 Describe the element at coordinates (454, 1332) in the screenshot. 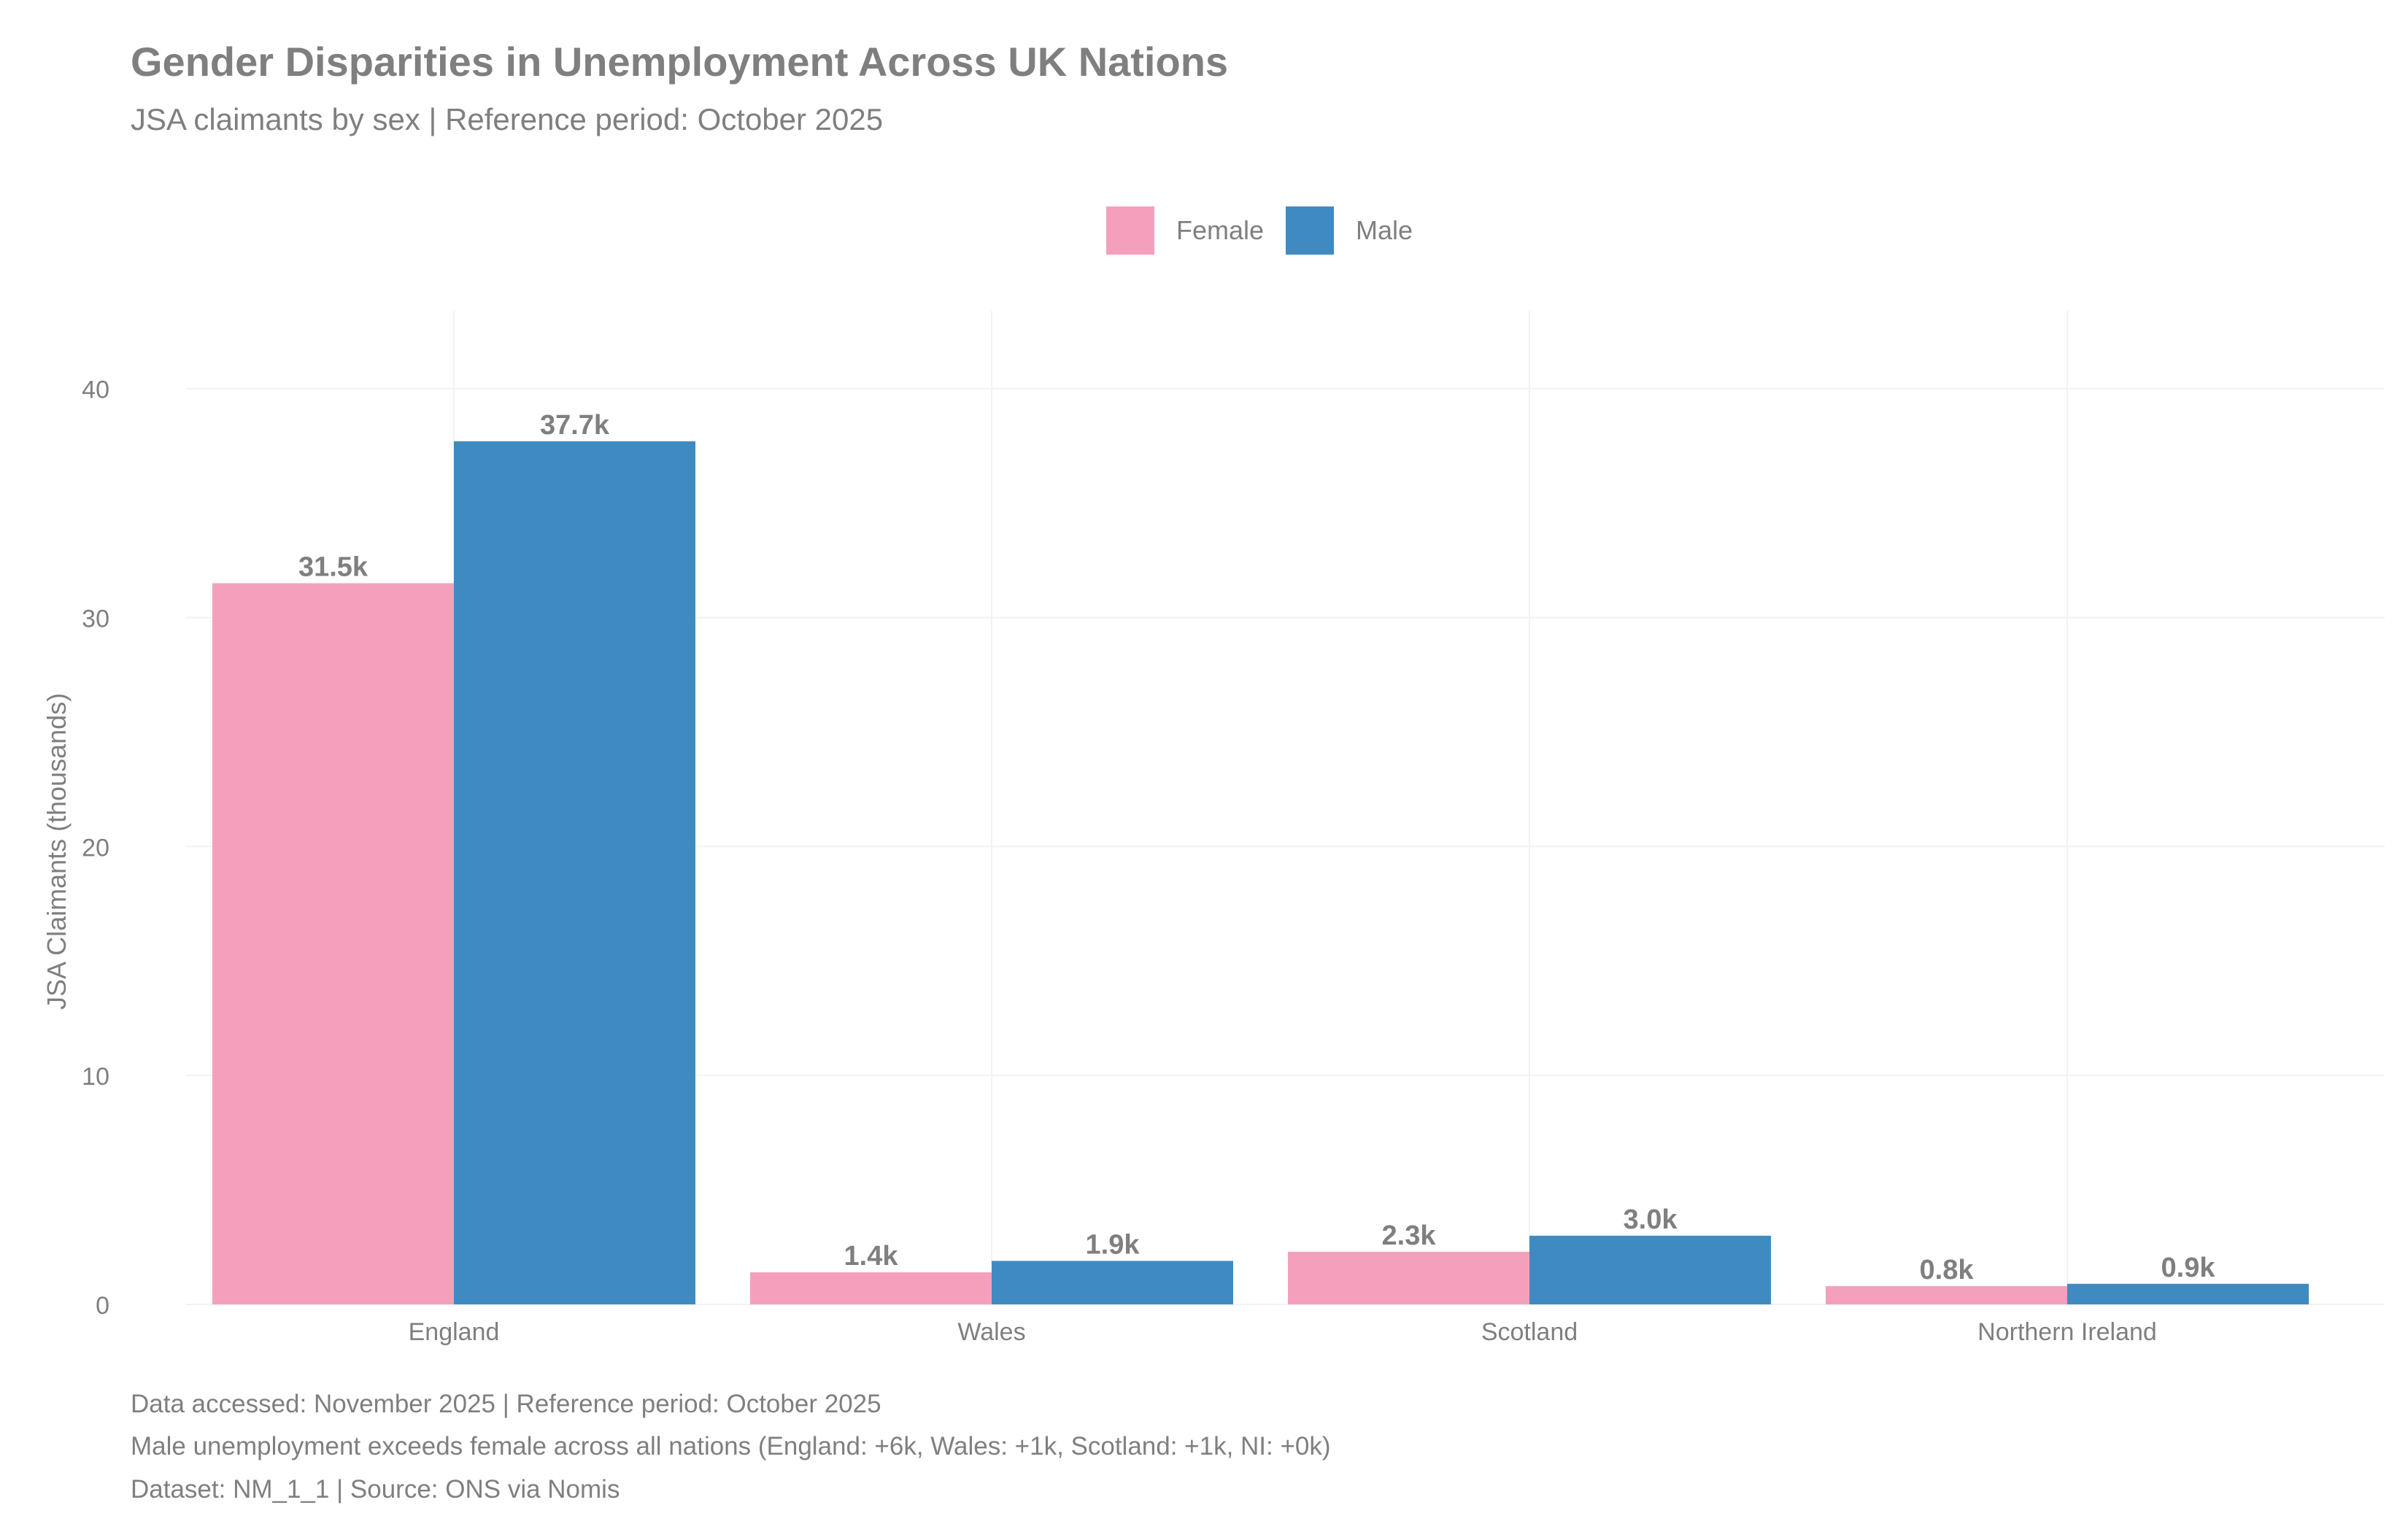

I see `x-tick-label: England` at that location.